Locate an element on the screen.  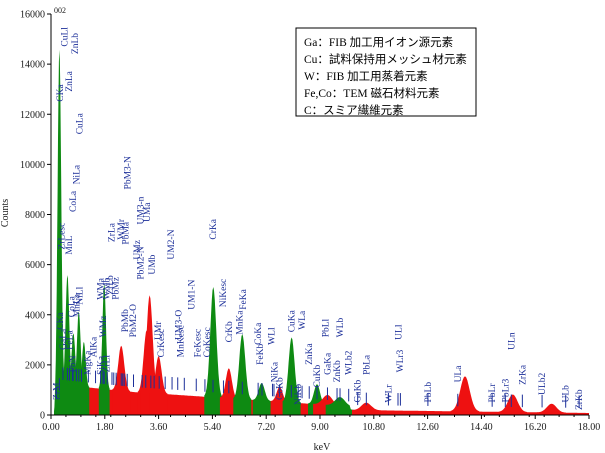
peak-label: PbLa is located at coordinates (367, 364).